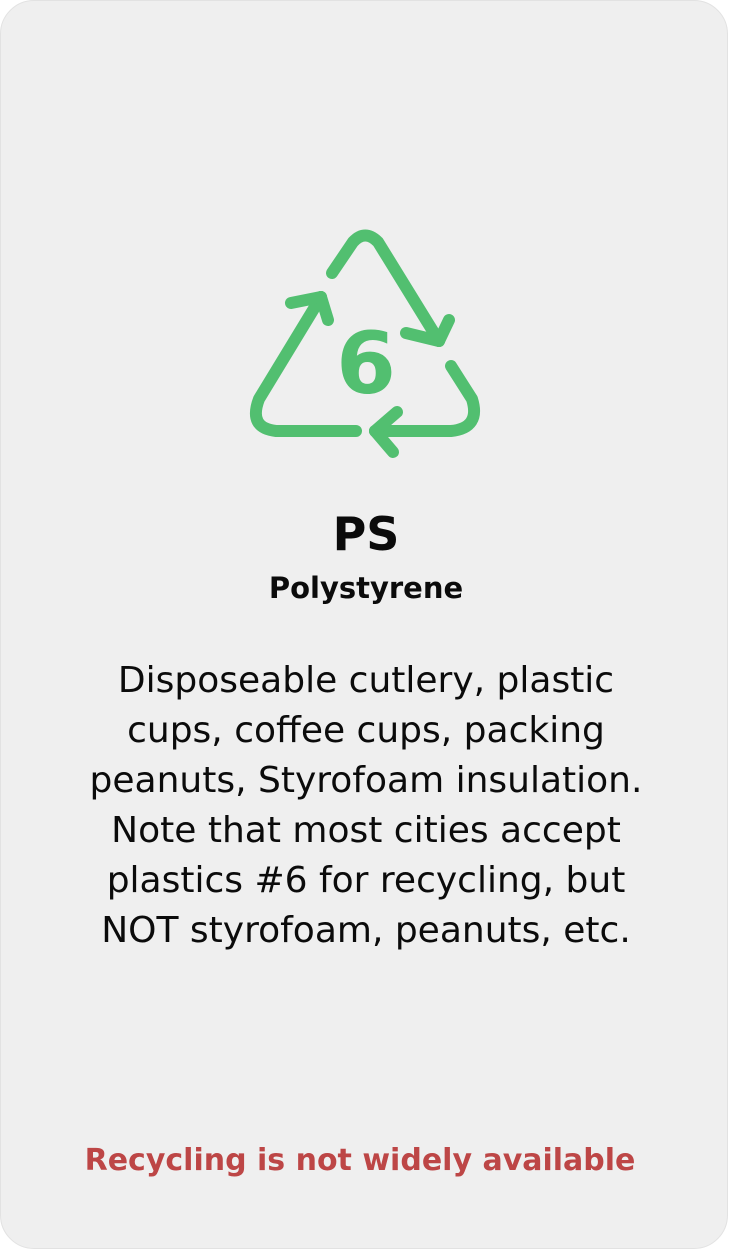 This screenshot has height=1251, width=730. What do you see at coordinates (366, 534) in the screenshot?
I see `plastic-code: PS` at bounding box center [366, 534].